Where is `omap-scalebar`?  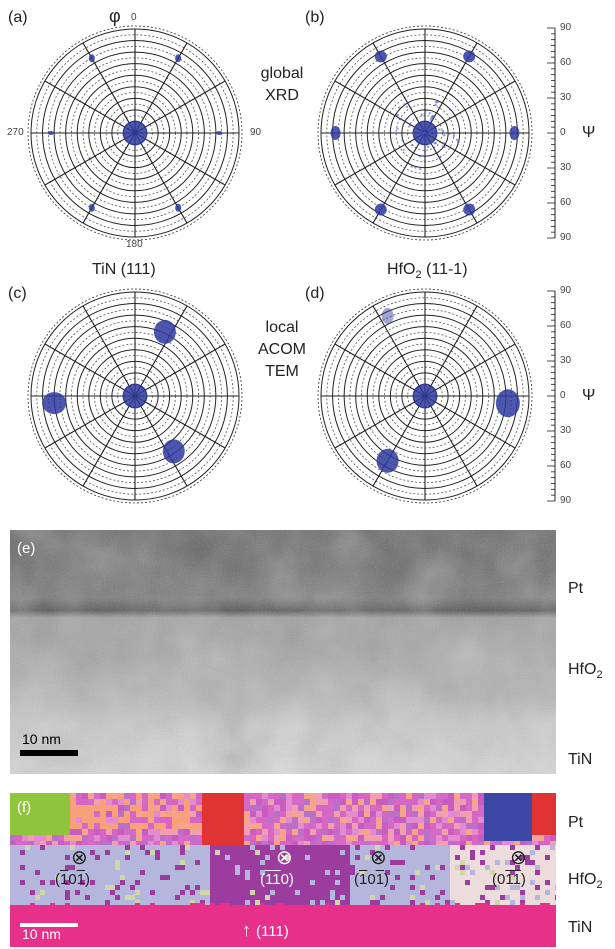 omap-scalebar is located at coordinates (49, 925).